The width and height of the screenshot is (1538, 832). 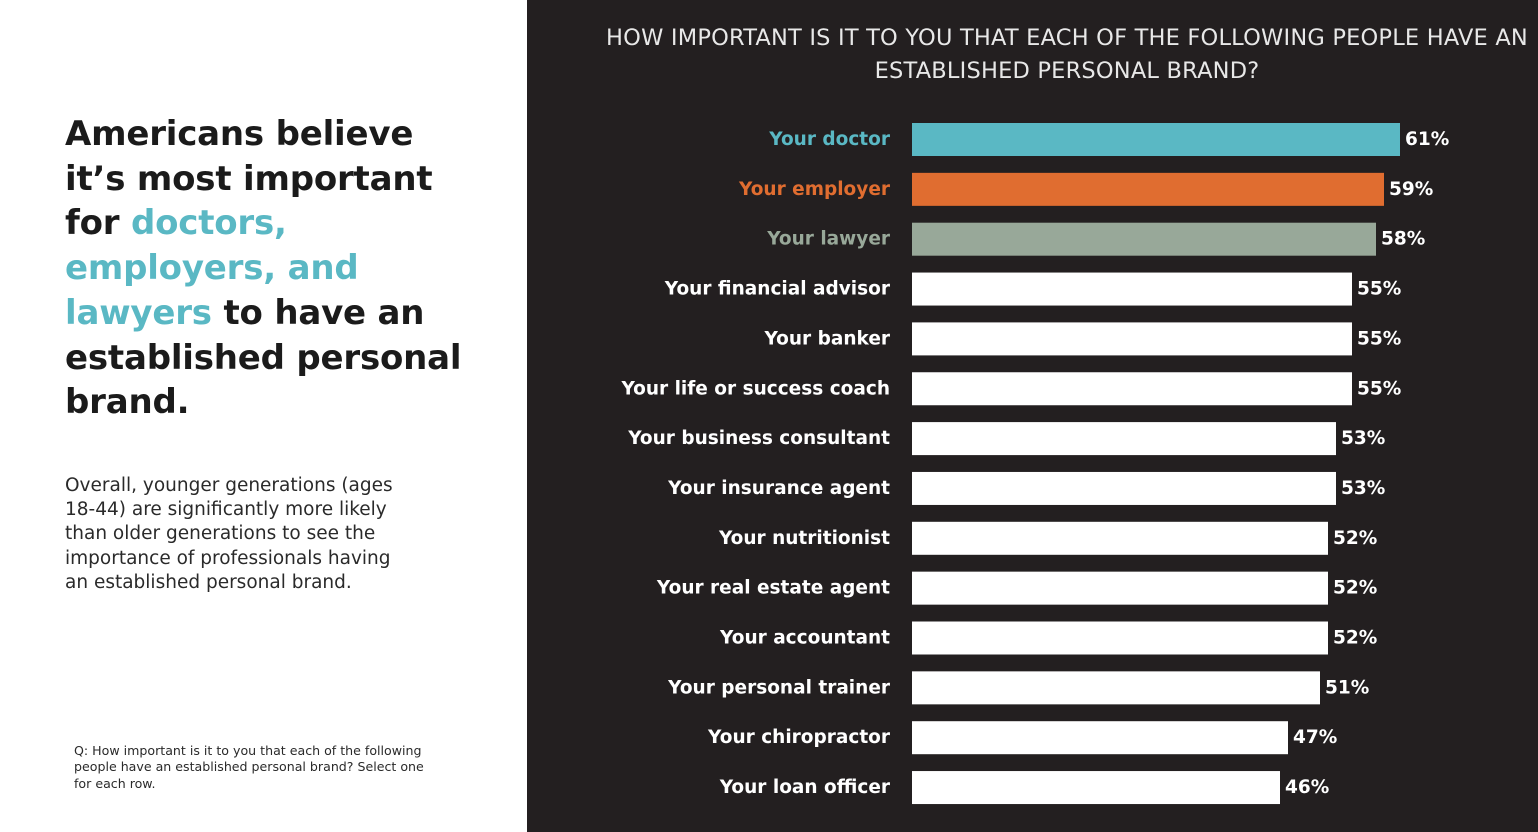 What do you see at coordinates (779, 687) in the screenshot?
I see `category-label: Your personal trainer` at bounding box center [779, 687].